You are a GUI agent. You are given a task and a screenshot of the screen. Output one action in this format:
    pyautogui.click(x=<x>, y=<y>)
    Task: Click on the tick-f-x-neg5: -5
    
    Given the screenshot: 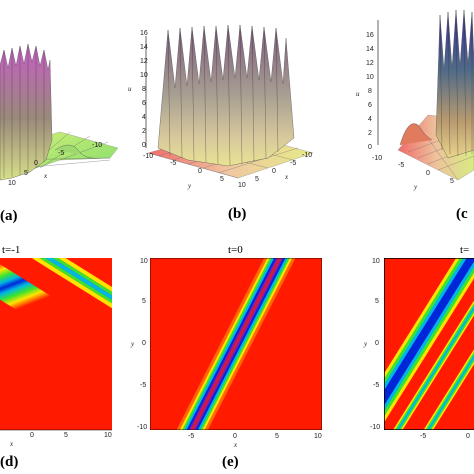 What is the action you would take?
    pyautogui.click(x=423, y=436)
    